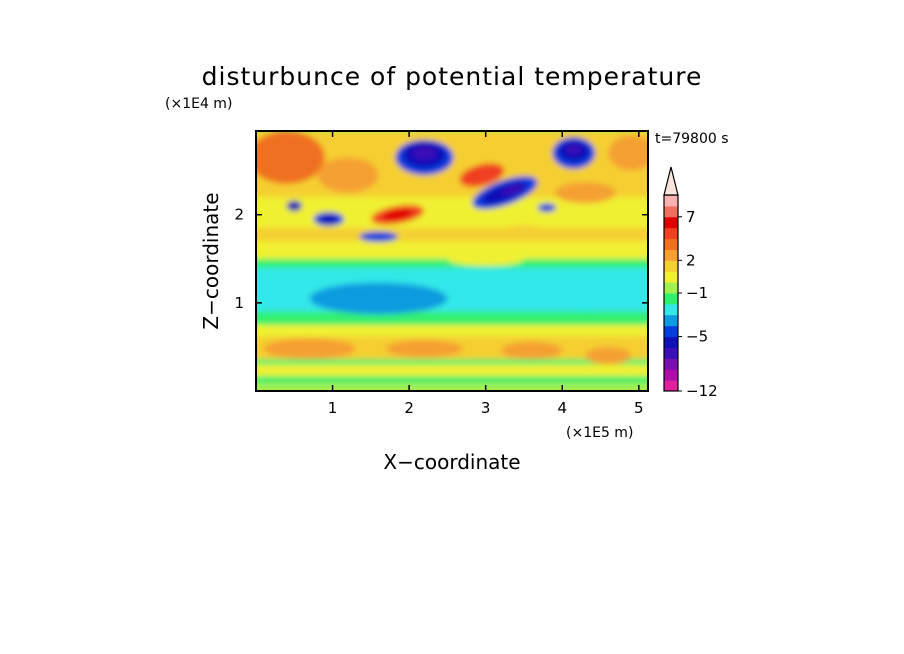  Describe the element at coordinates (239, 215) in the screenshot. I see `y-tick-label: 2` at that location.